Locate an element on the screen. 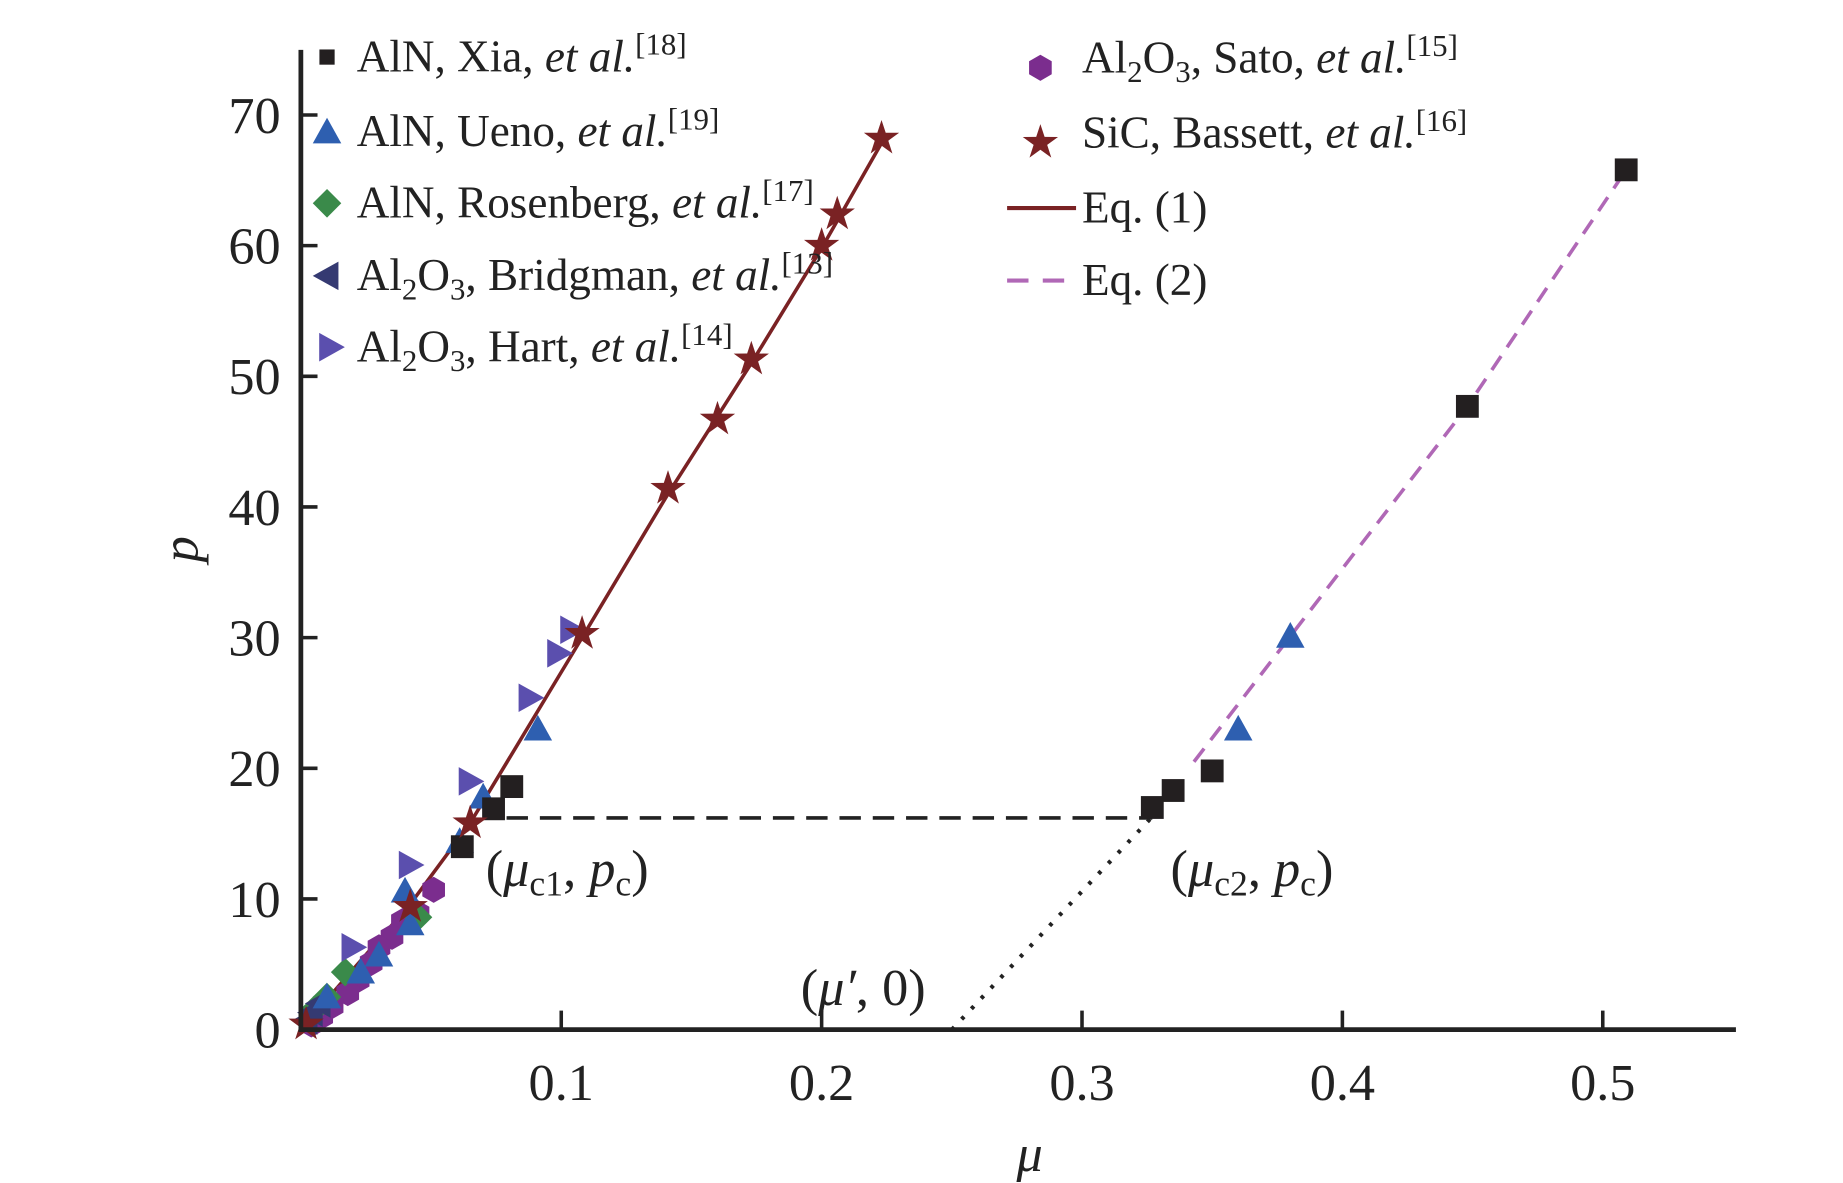  legend-item: AlN, Rosenberg, et al.[17] is located at coordinates (563, 200).